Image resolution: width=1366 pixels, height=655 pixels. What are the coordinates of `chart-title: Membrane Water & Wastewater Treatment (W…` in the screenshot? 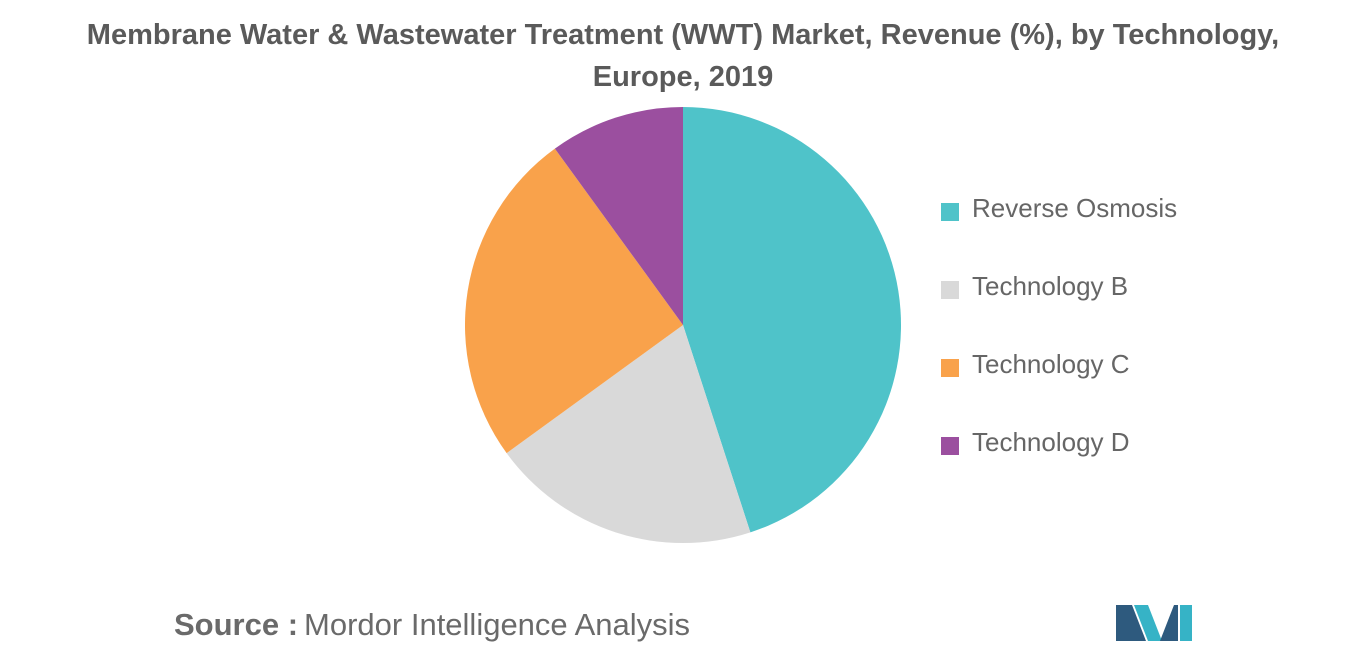 It's located at (683, 56).